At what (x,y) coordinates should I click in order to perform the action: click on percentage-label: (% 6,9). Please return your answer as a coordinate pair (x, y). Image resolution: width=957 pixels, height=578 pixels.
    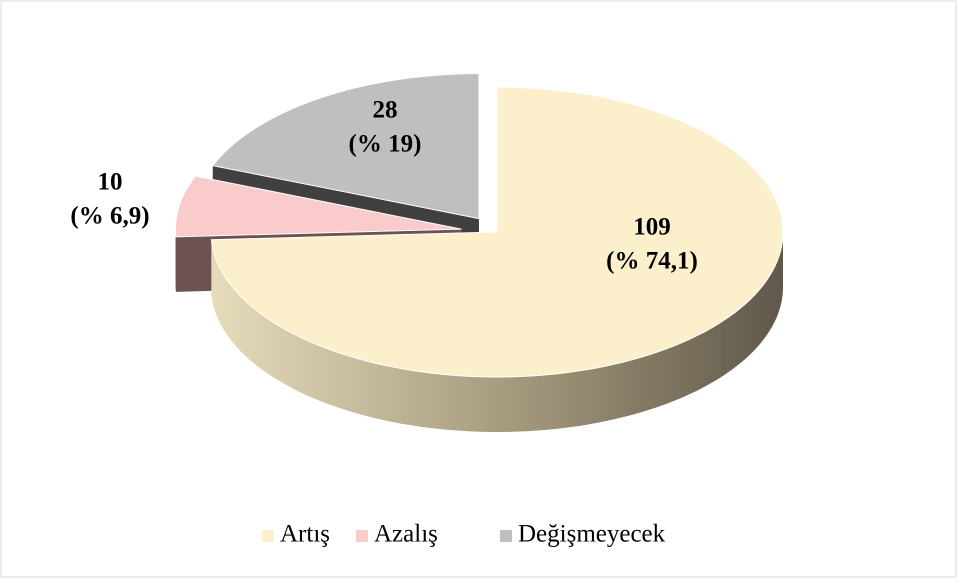
    Looking at the image, I should click on (109, 216).